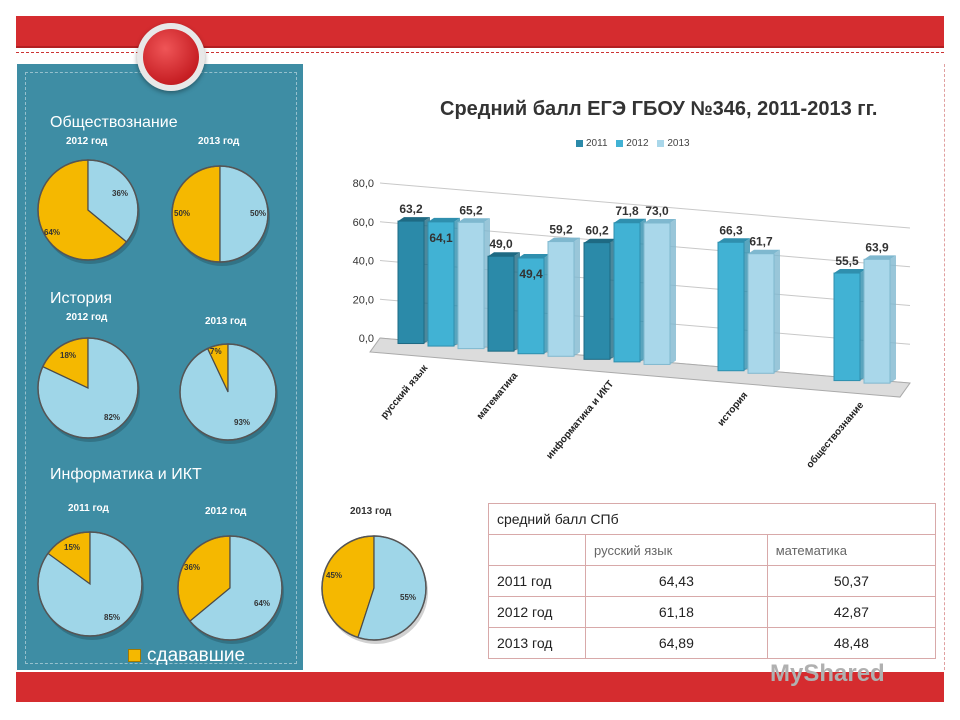 Image resolution: width=960 pixels, height=720 pixels. I want to click on bottom-red-bar, so click(480, 687).